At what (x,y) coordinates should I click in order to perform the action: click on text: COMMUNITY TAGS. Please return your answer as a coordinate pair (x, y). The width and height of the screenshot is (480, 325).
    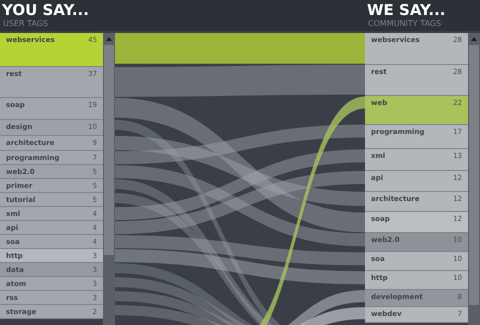
    Looking at the image, I should click on (405, 24).